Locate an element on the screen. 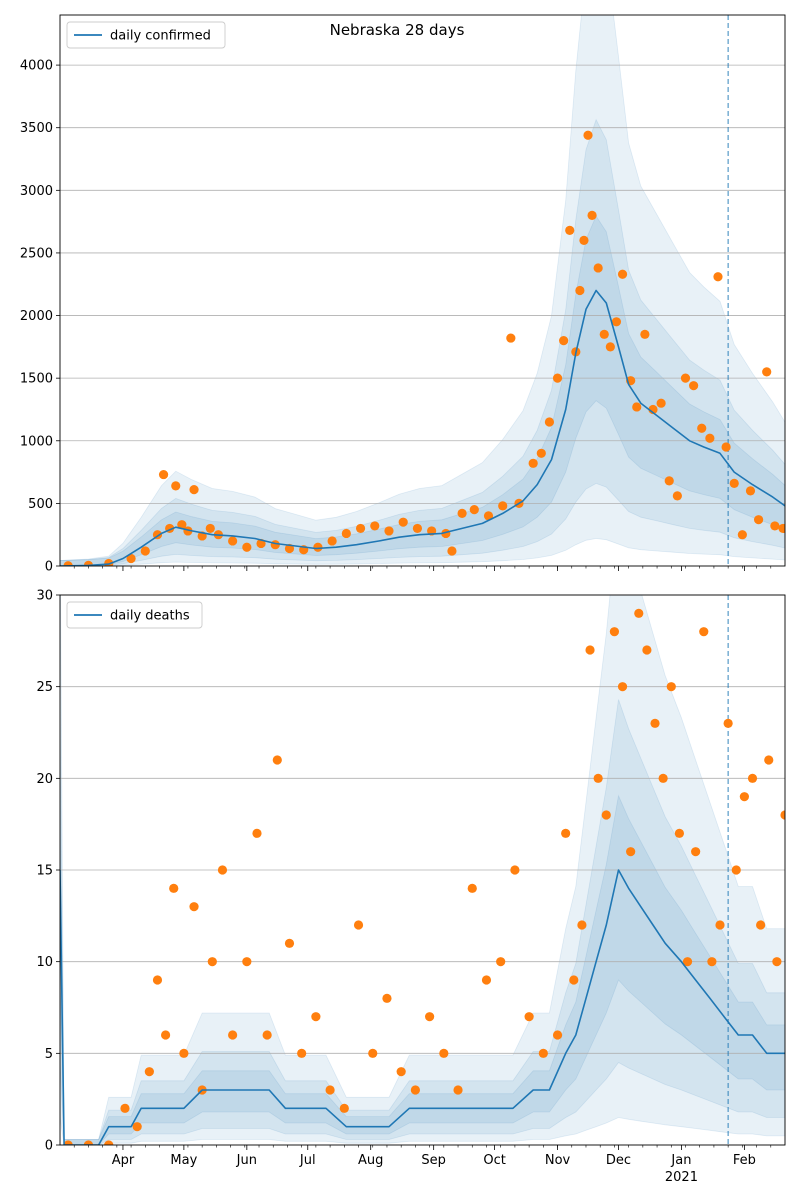 The image size is (800, 1200). y-tick-label: 10 is located at coordinates (44, 962).